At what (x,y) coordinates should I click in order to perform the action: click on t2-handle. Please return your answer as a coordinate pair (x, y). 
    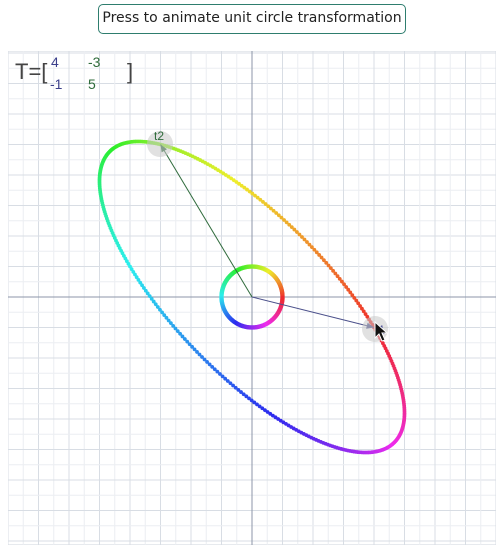
    Looking at the image, I should click on (160, 144).